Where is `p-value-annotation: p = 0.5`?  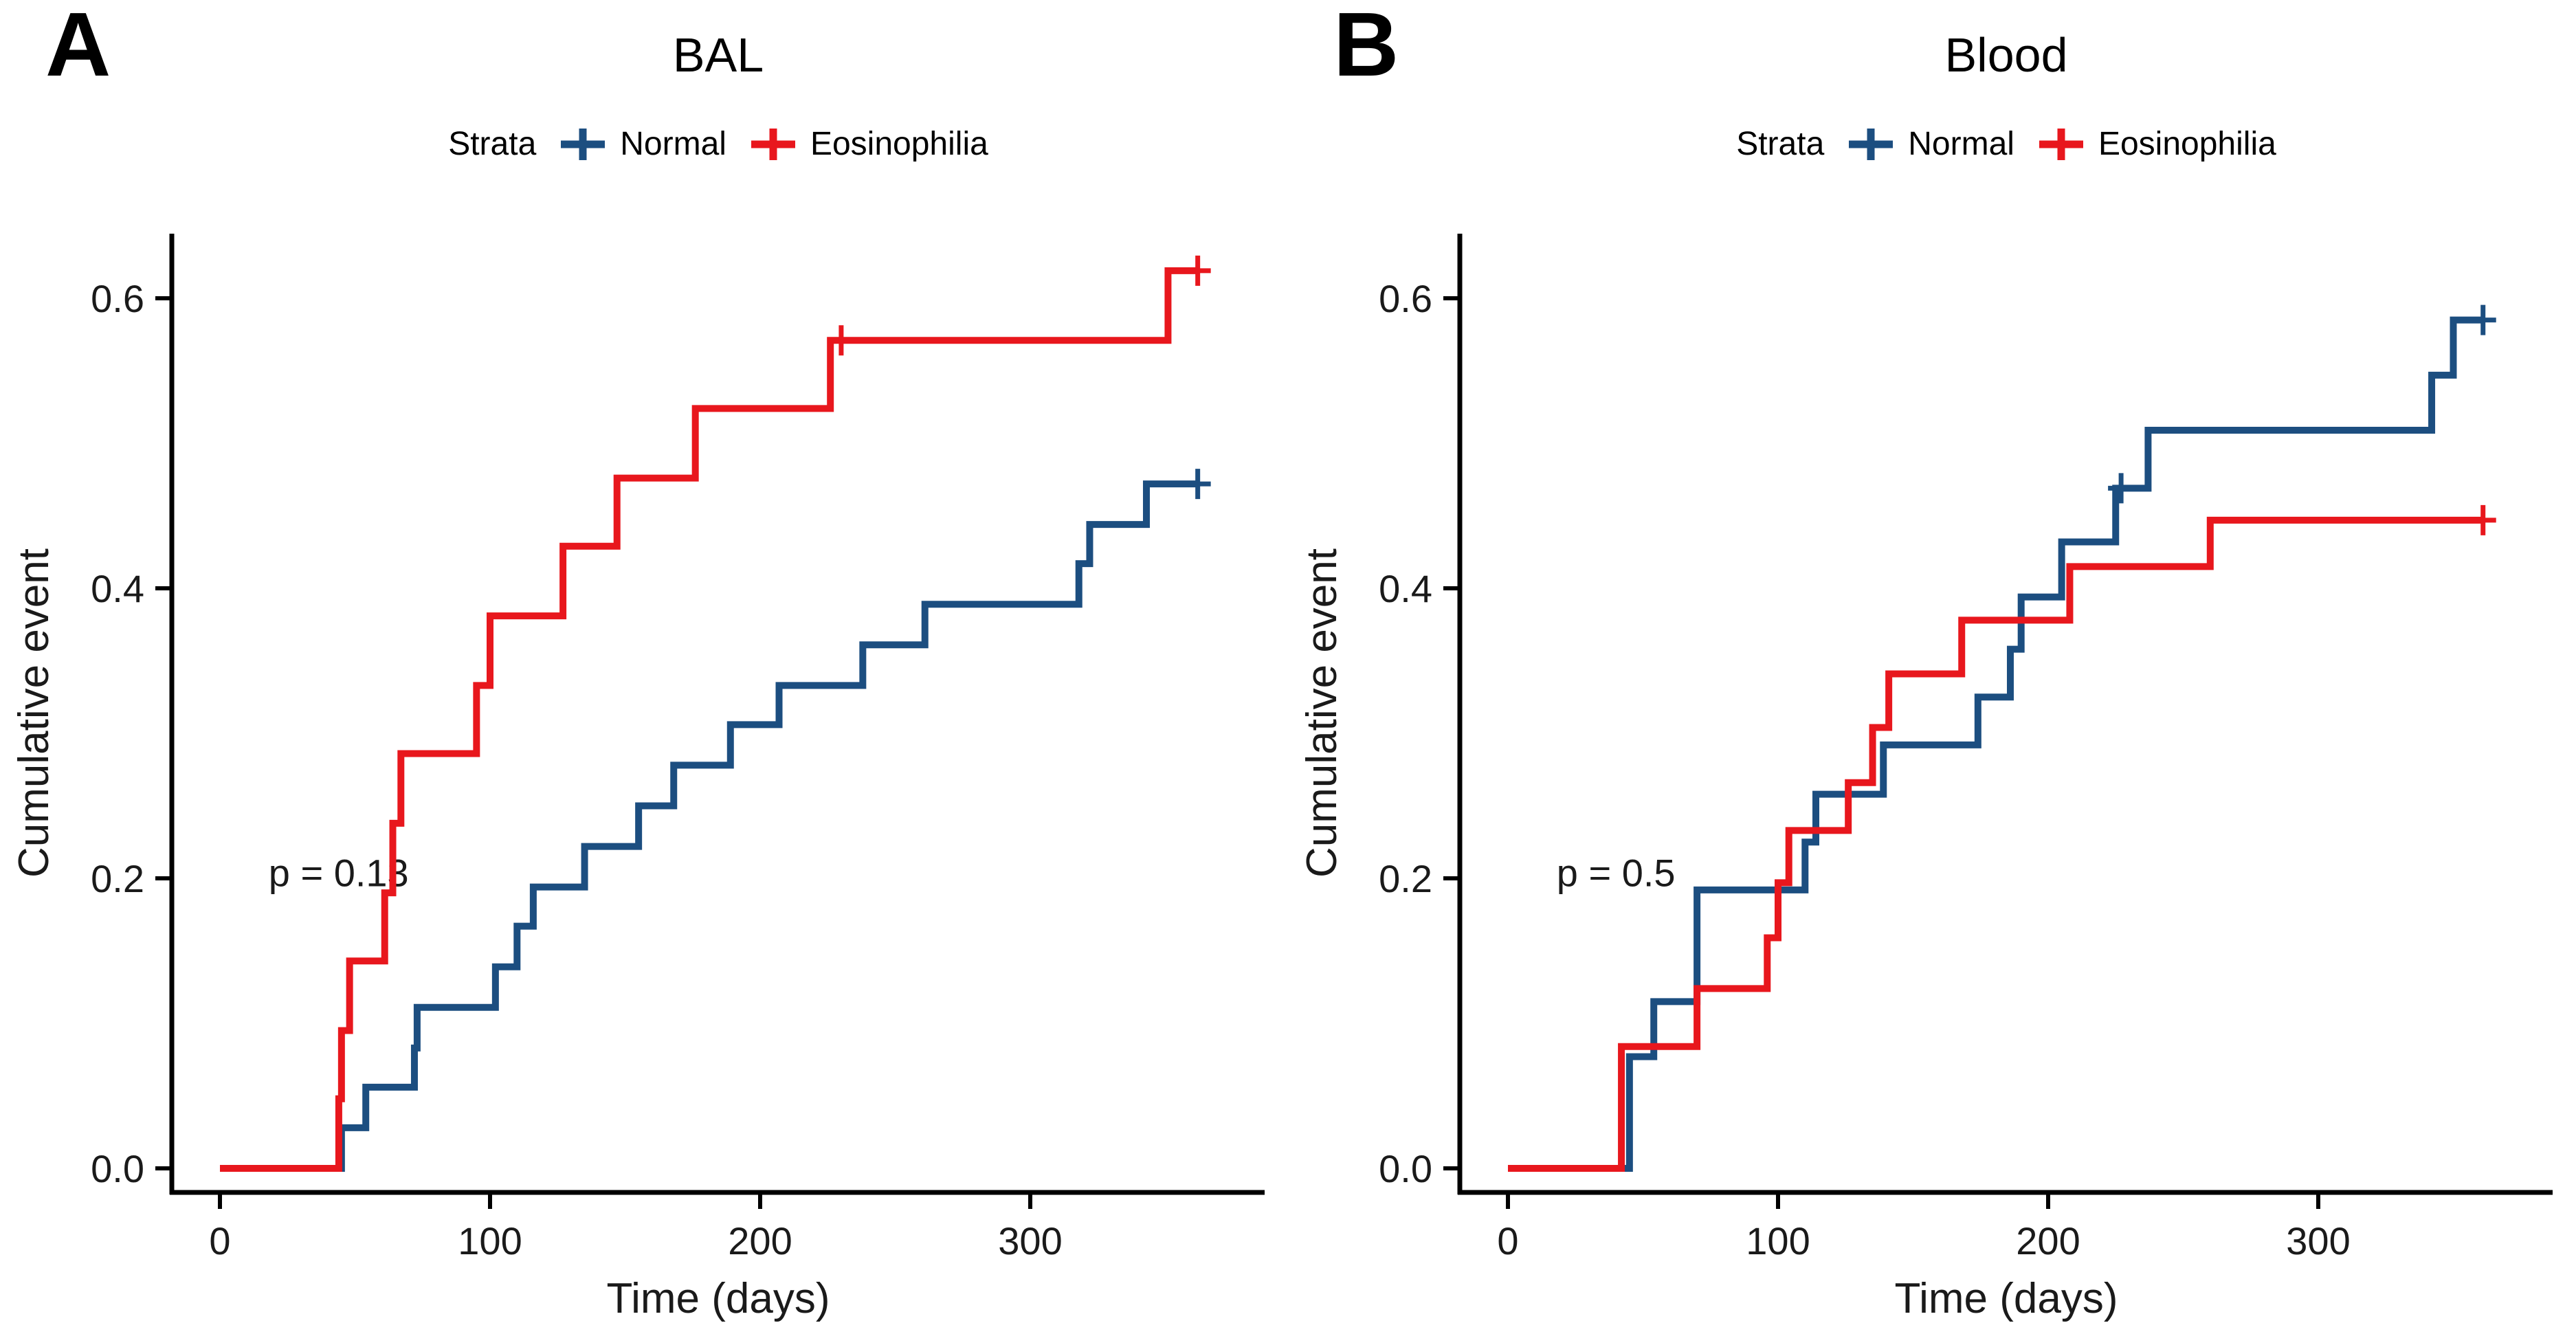 p-value-annotation: p = 0.5 is located at coordinates (1616, 873).